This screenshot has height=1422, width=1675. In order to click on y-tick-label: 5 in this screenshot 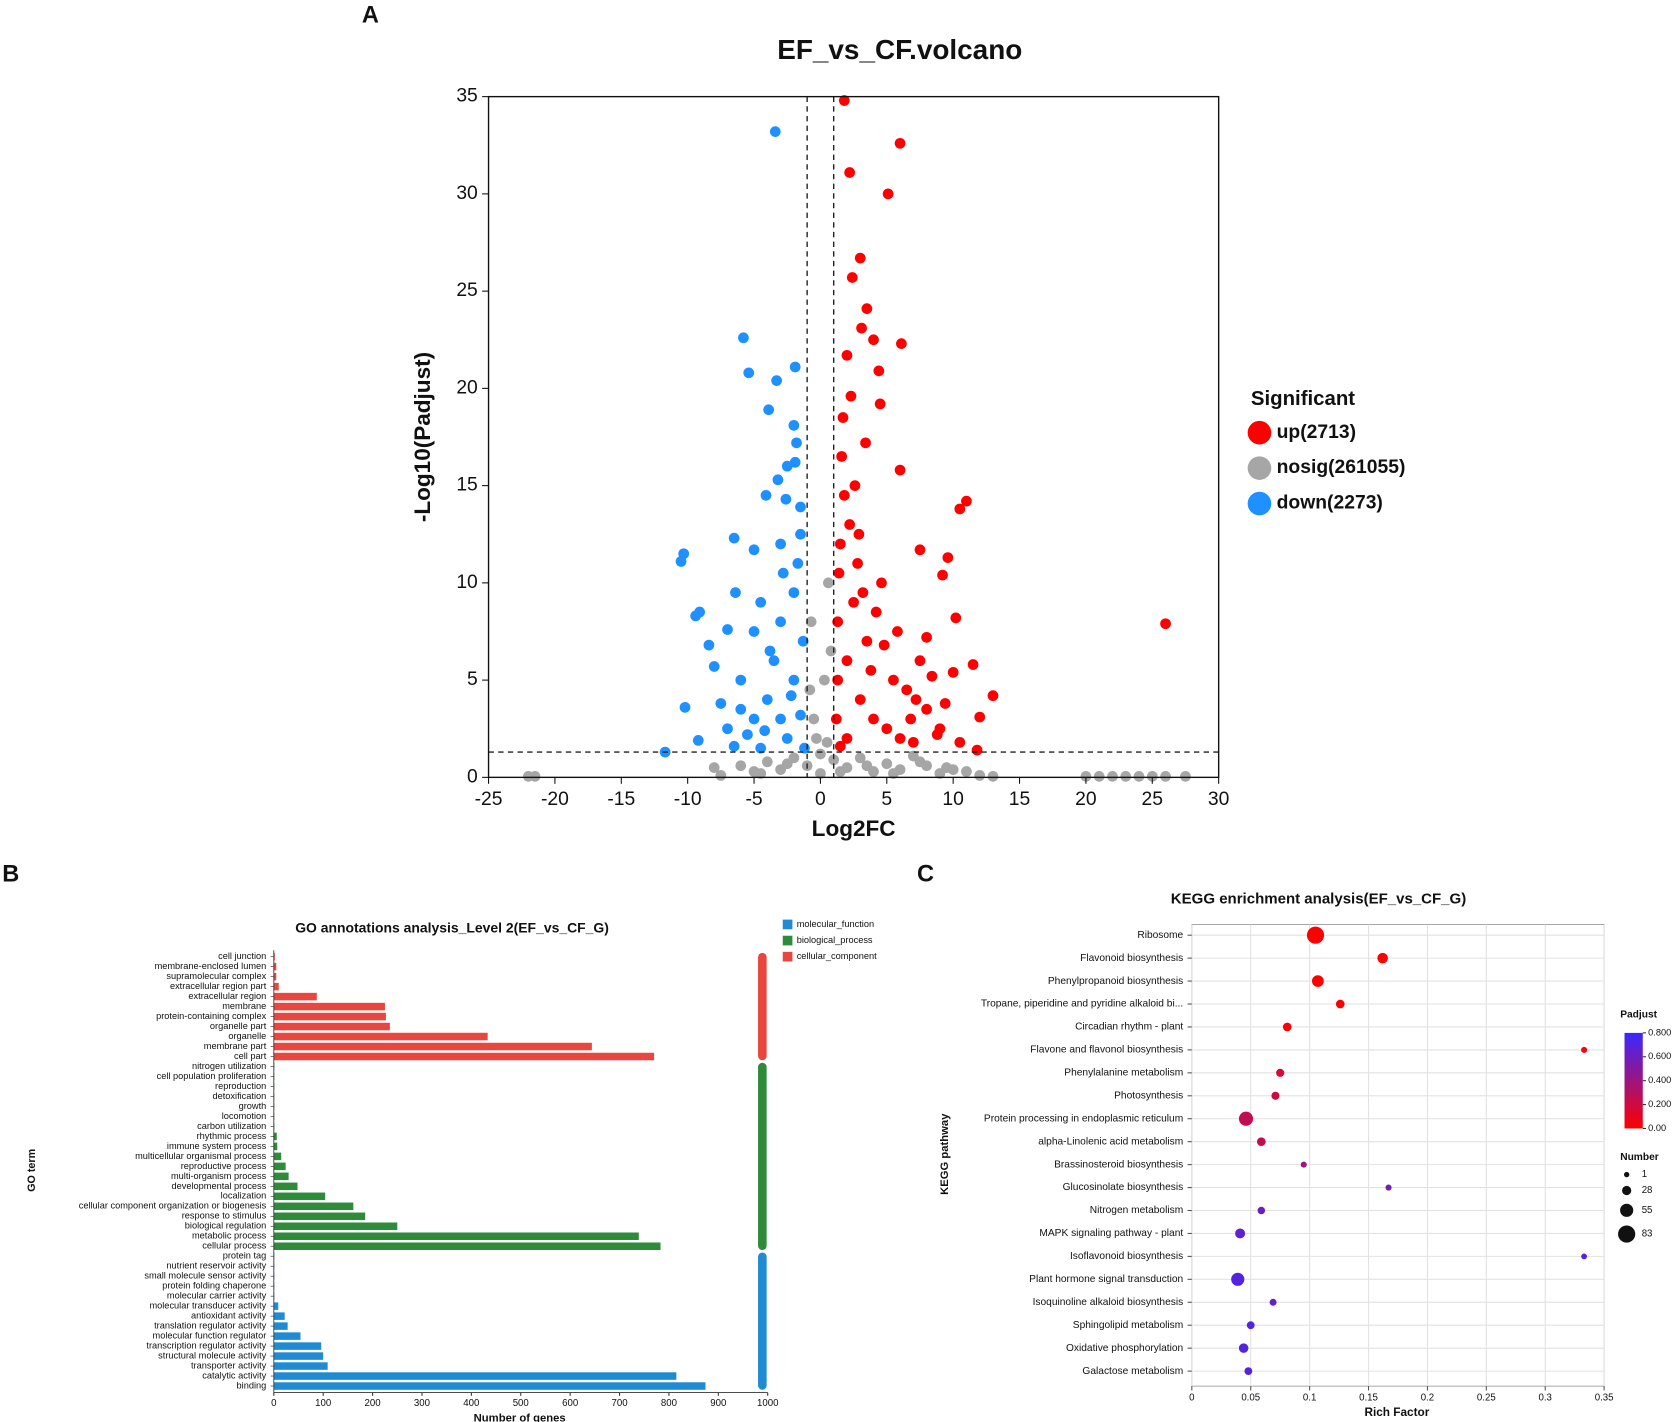, I will do `click(472, 679)`.